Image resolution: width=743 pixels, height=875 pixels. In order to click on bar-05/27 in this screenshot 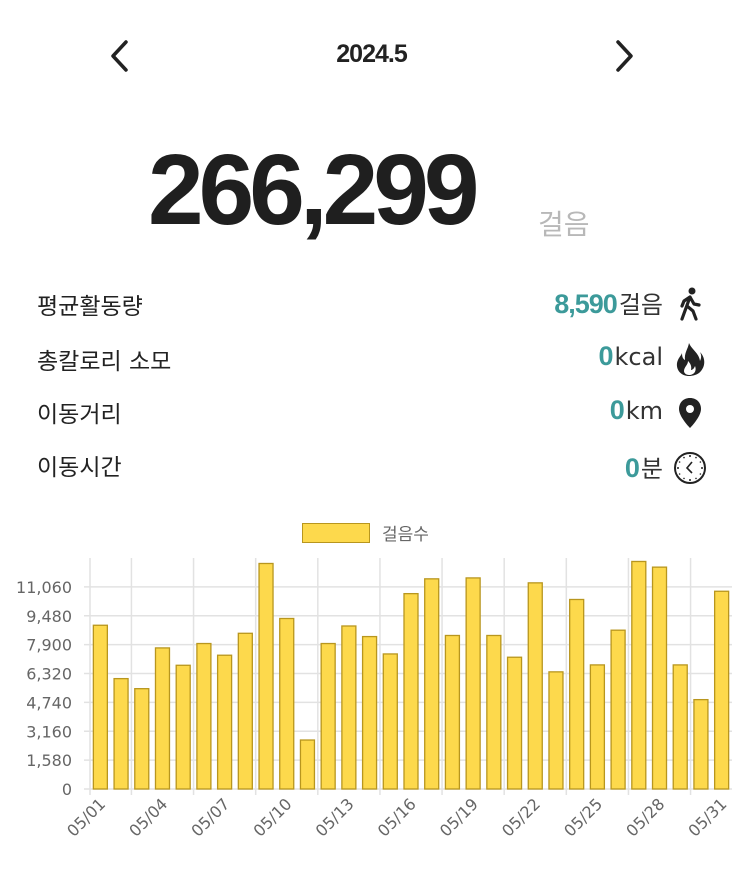, I will do `click(639, 675)`.